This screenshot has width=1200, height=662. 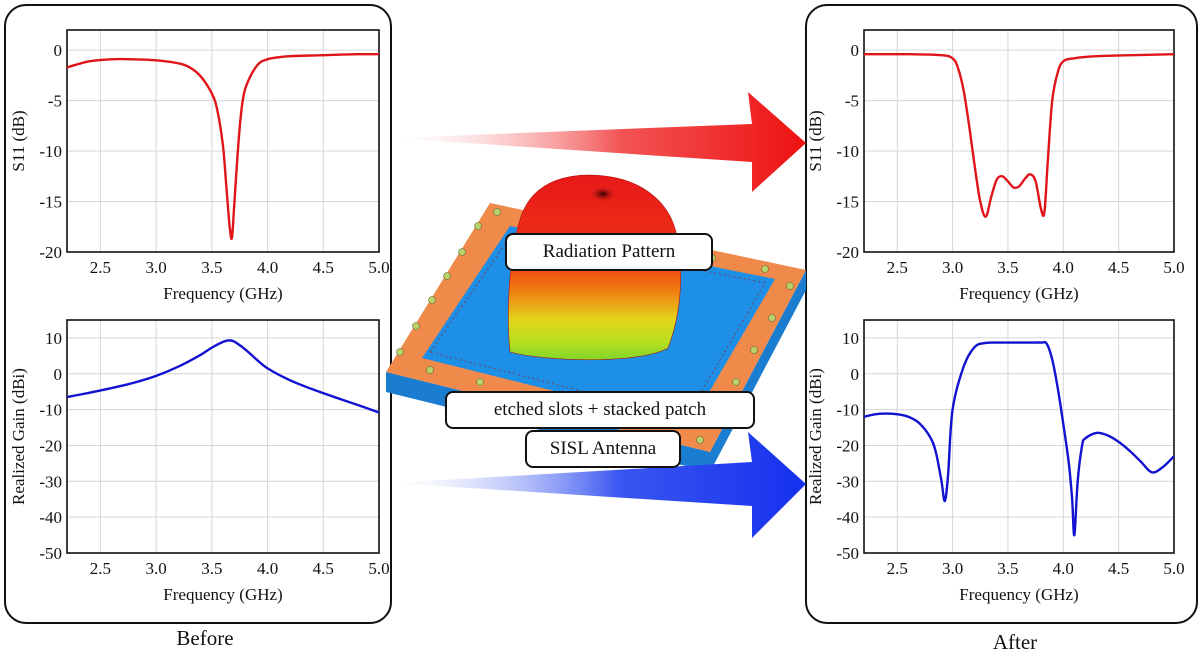 What do you see at coordinates (223, 376) in the screenshot?
I see `before-gain-series-line` at bounding box center [223, 376].